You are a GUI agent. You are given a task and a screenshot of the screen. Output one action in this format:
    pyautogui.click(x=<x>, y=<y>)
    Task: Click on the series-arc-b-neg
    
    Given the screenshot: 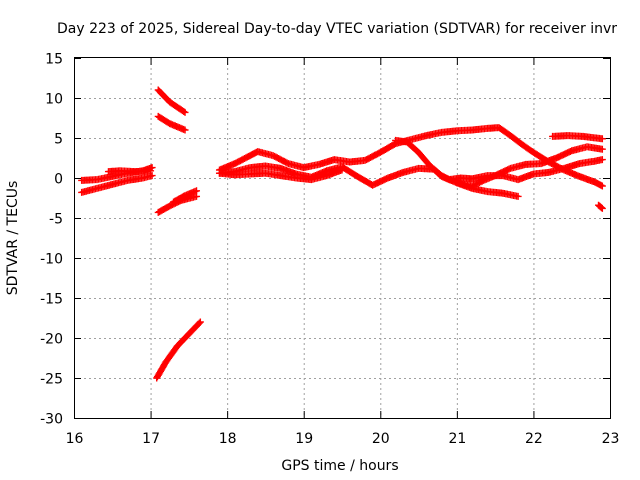 What is the action you would take?
    pyautogui.click(x=177, y=204)
    